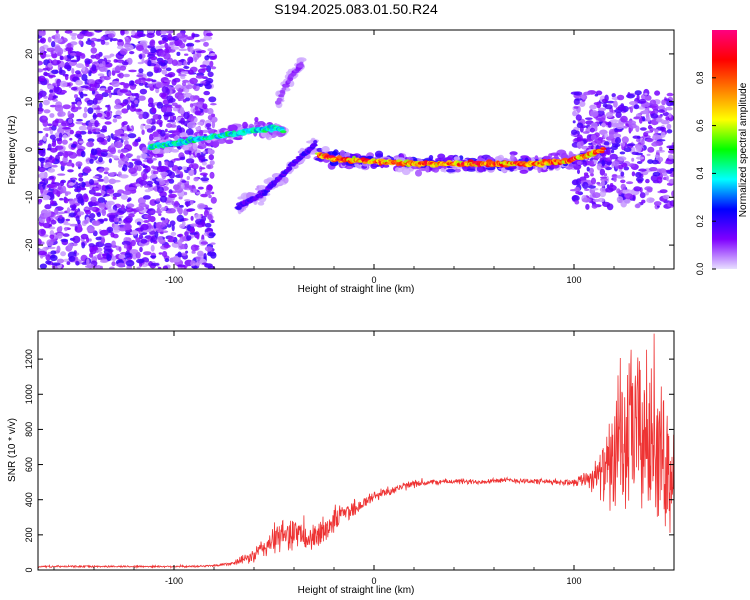  I want to click on snr-y-tick-label: 0, so click(29, 569).